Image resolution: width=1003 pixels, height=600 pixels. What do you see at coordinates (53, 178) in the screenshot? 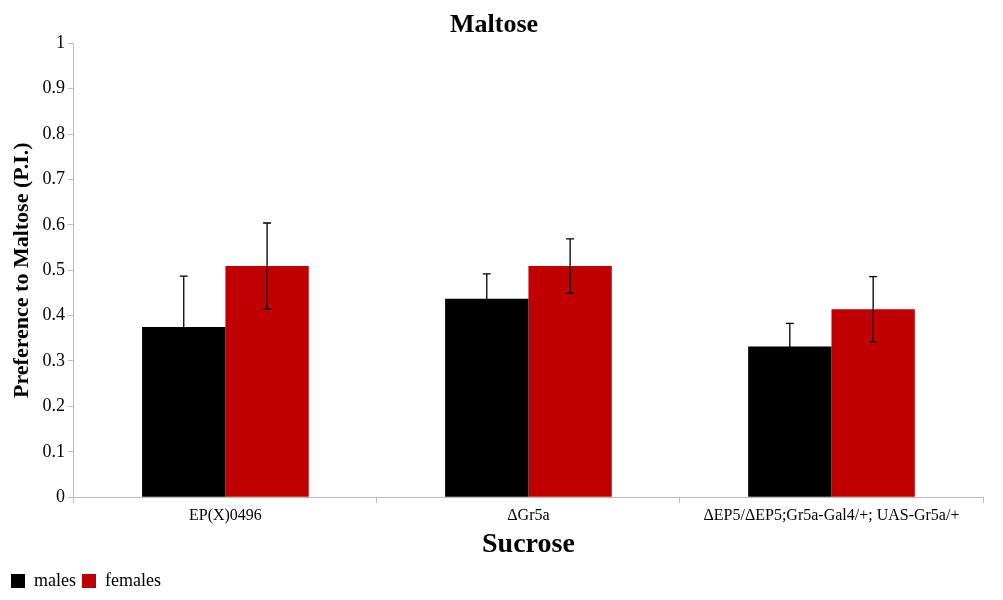
I see `y-tick-label: 0.7` at bounding box center [53, 178].